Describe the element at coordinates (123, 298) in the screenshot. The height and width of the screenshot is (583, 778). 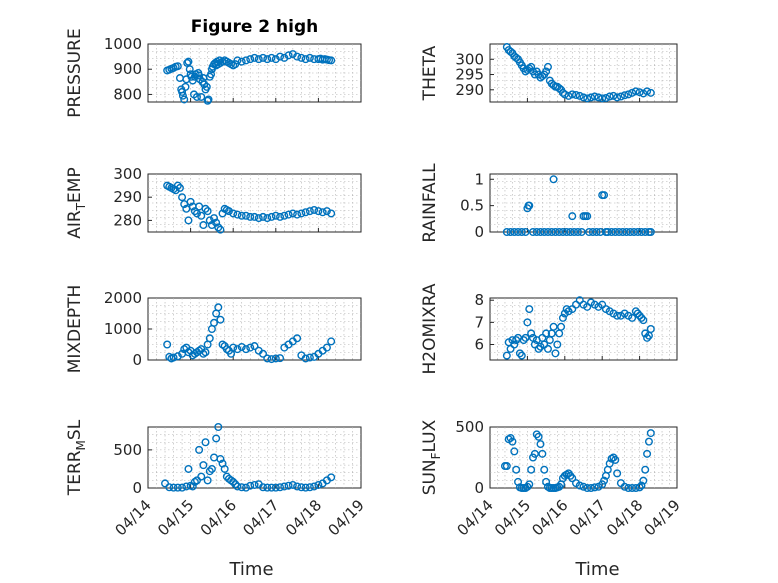
I see `y-tick-label: 2000` at that location.